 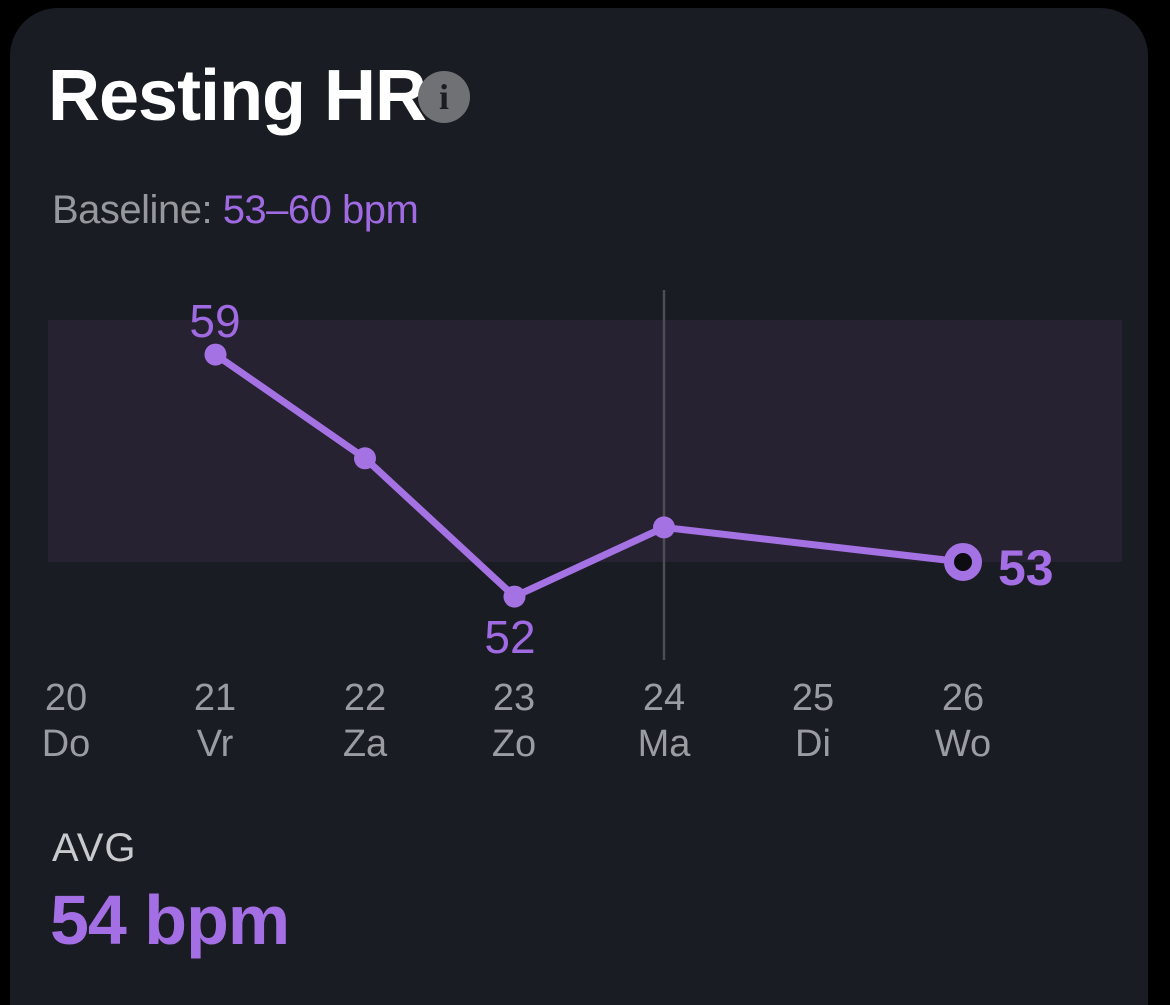 I want to click on axis-label-21: 21 Vr, so click(x=215, y=721).